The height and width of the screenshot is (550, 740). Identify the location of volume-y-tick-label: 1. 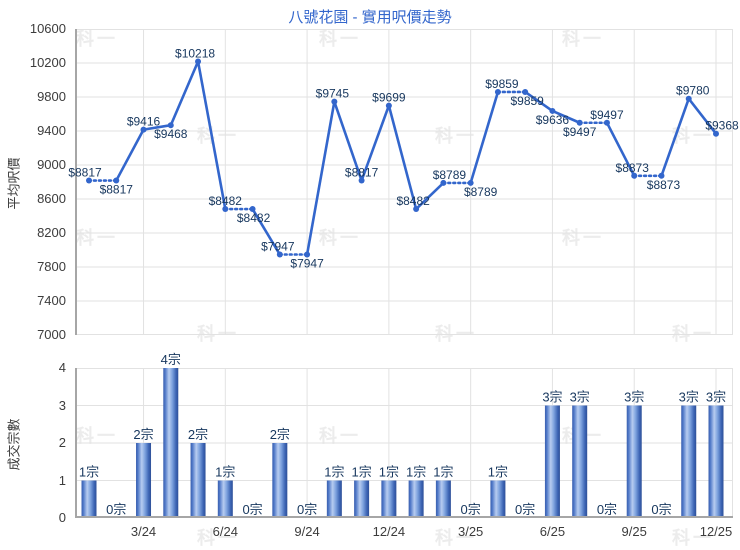
(62, 480).